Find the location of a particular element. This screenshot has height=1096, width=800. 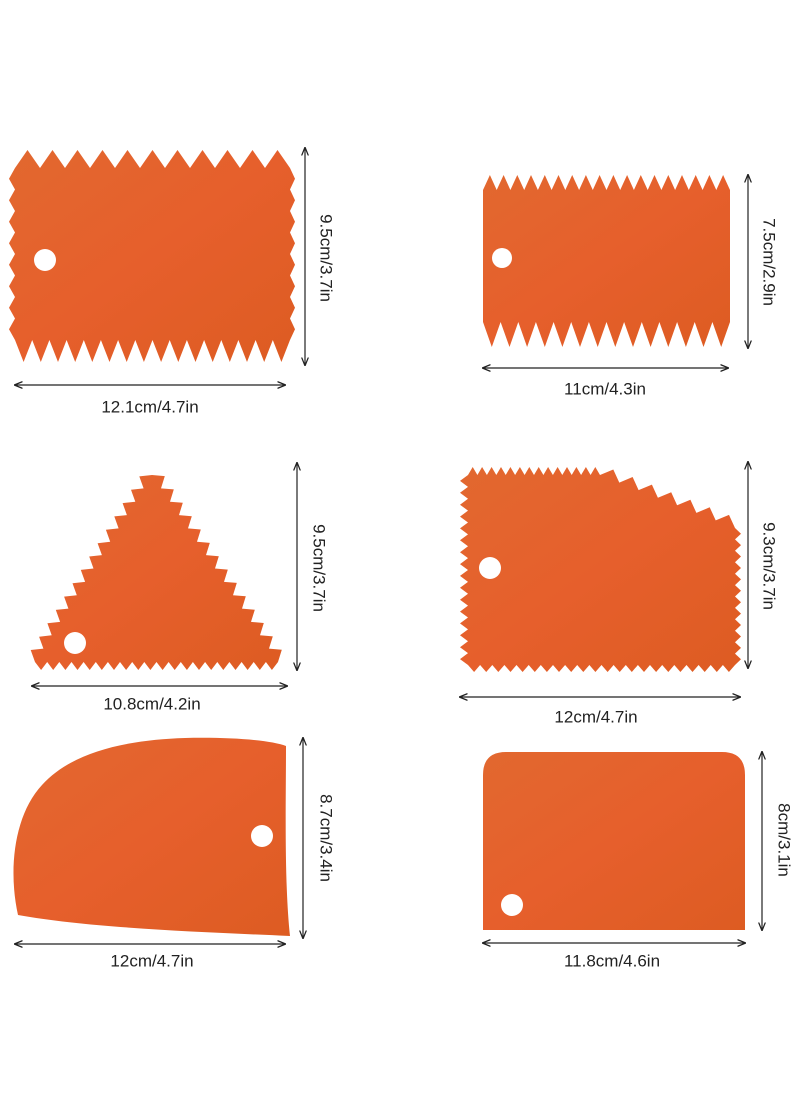

height-label: 7.5cm/2.9in is located at coordinates (769, 262).